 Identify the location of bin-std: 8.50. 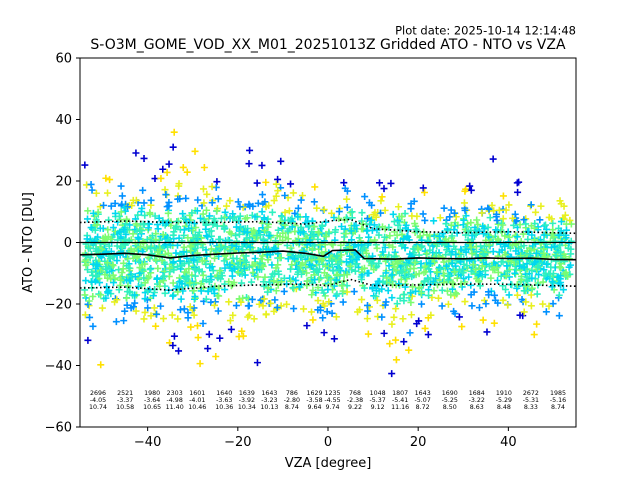
(450, 407).